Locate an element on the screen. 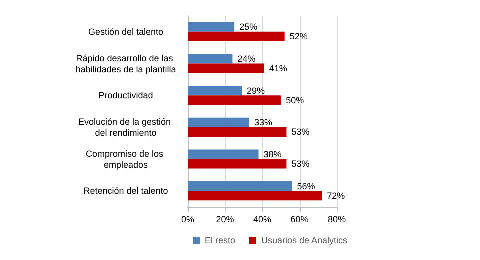 The image size is (480, 260). x-tick-label: 60% is located at coordinates (299, 219).